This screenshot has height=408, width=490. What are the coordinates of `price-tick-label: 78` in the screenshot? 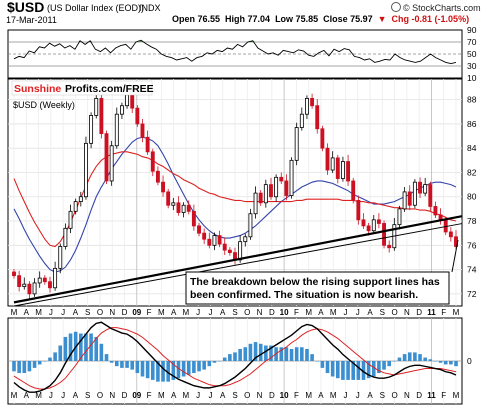 It's located at (472, 221).